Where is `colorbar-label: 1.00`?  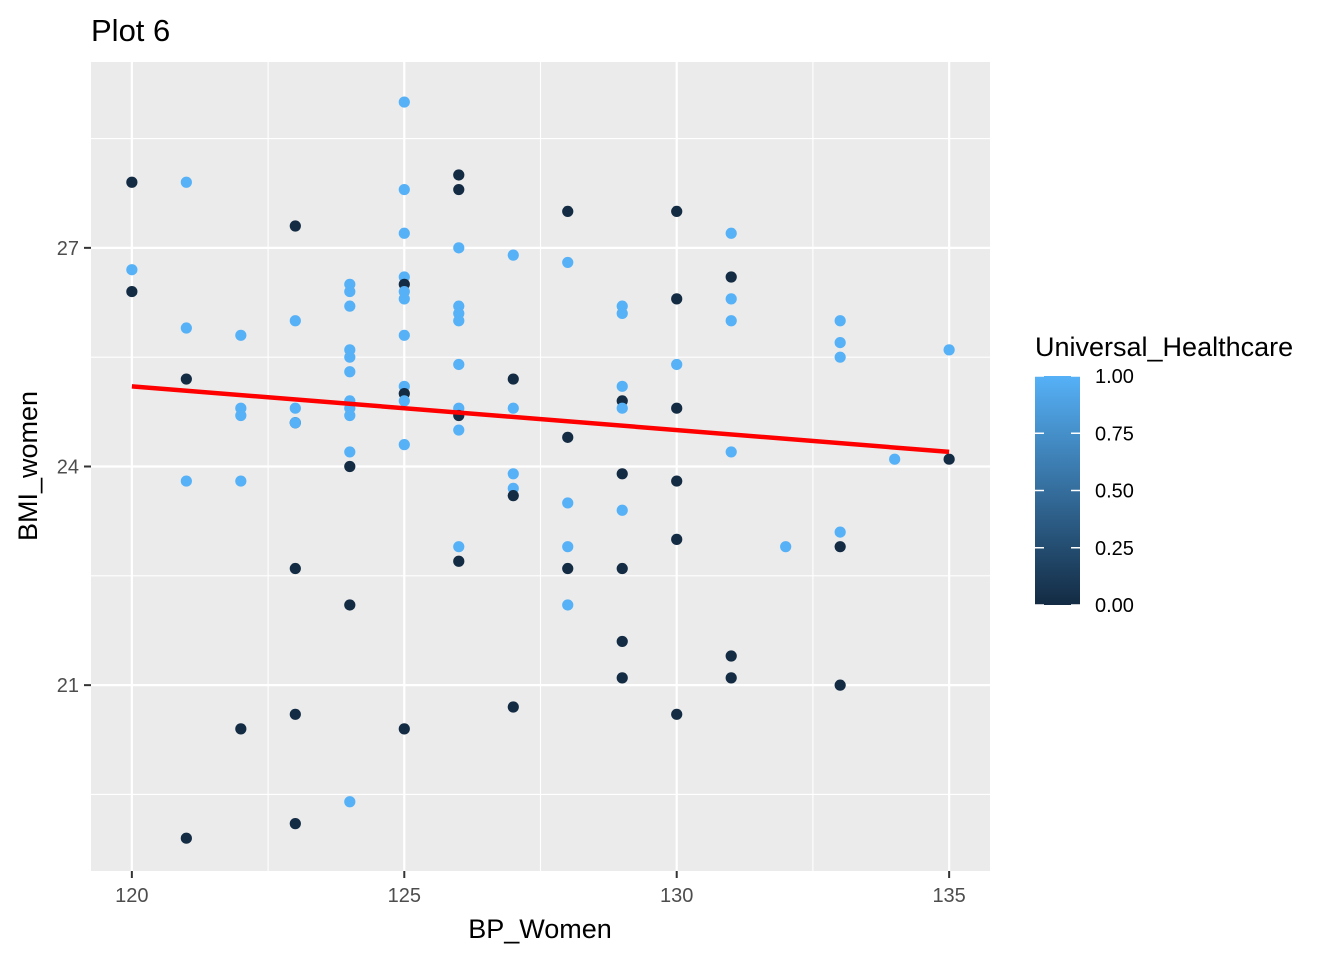
colorbar-label: 1.00 is located at coordinates (1114, 377).